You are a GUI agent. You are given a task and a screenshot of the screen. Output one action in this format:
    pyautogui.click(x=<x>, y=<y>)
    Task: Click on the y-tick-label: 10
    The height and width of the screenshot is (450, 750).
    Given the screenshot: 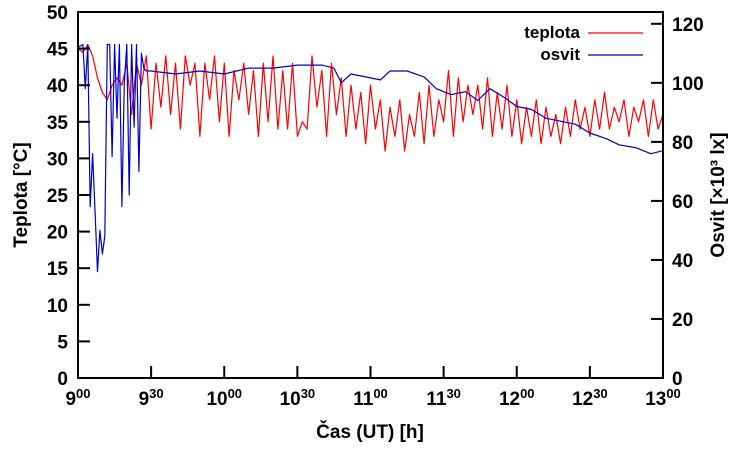 What is the action you would take?
    pyautogui.click(x=57, y=306)
    